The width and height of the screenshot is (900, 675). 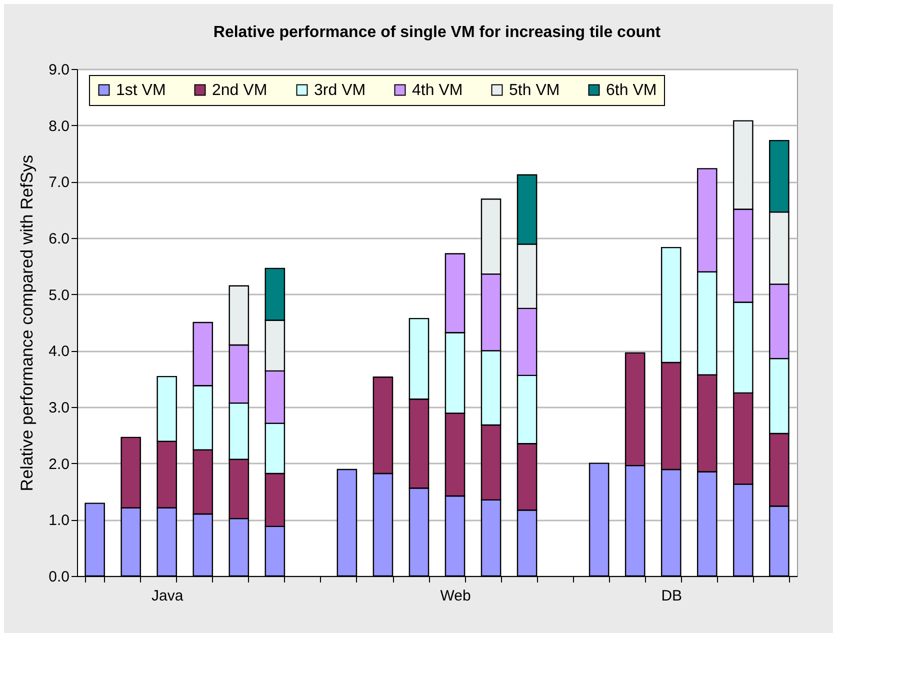 What do you see at coordinates (455, 596) in the screenshot?
I see `x-tick-label: Web` at bounding box center [455, 596].